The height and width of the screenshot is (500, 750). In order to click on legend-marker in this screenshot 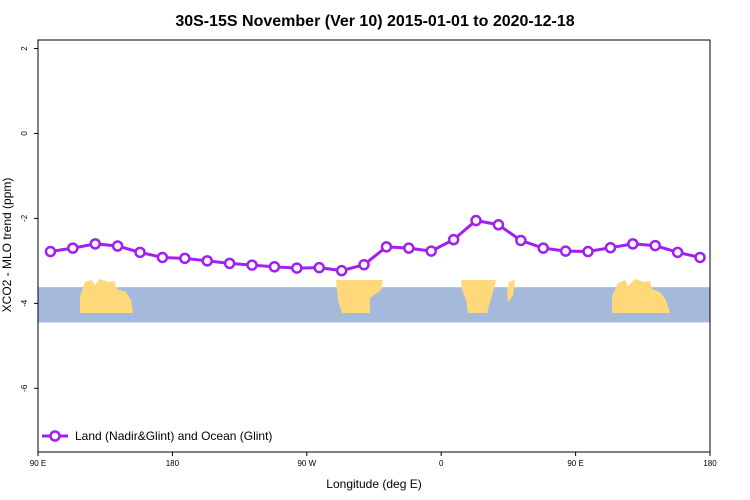, I will do `click(55, 436)`.